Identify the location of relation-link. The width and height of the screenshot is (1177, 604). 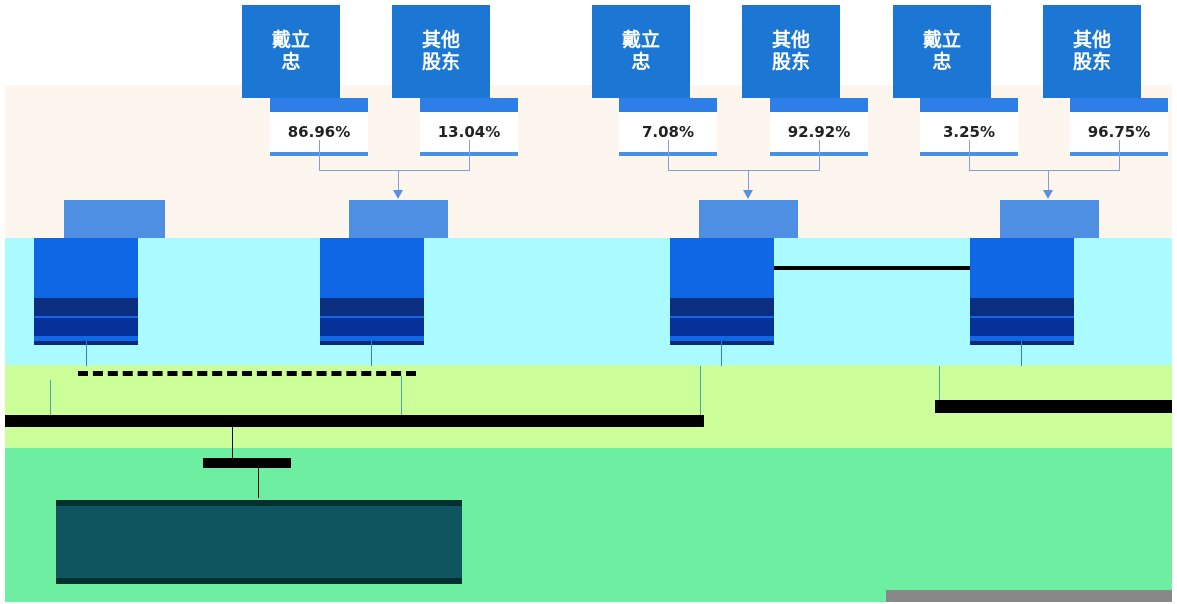
(872, 268).